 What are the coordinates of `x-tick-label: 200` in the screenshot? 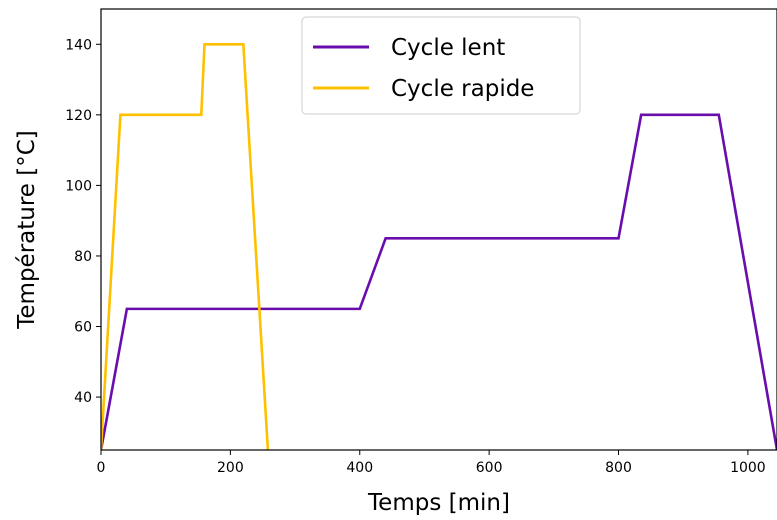 It's located at (230, 468).